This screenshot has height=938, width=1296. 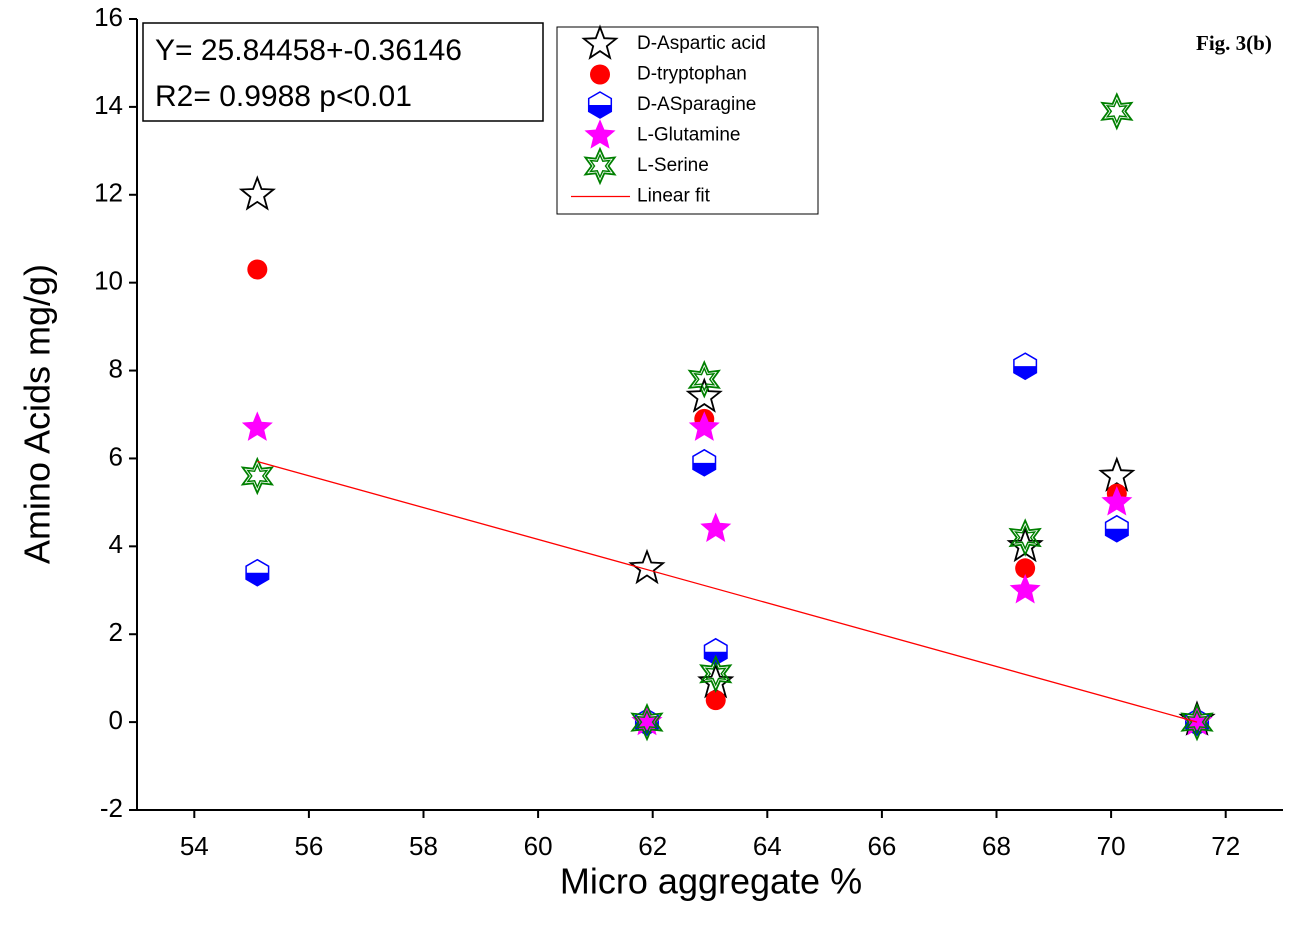 I want to click on annotation: R2= 0.9988 p<0.01, so click(x=283, y=96).